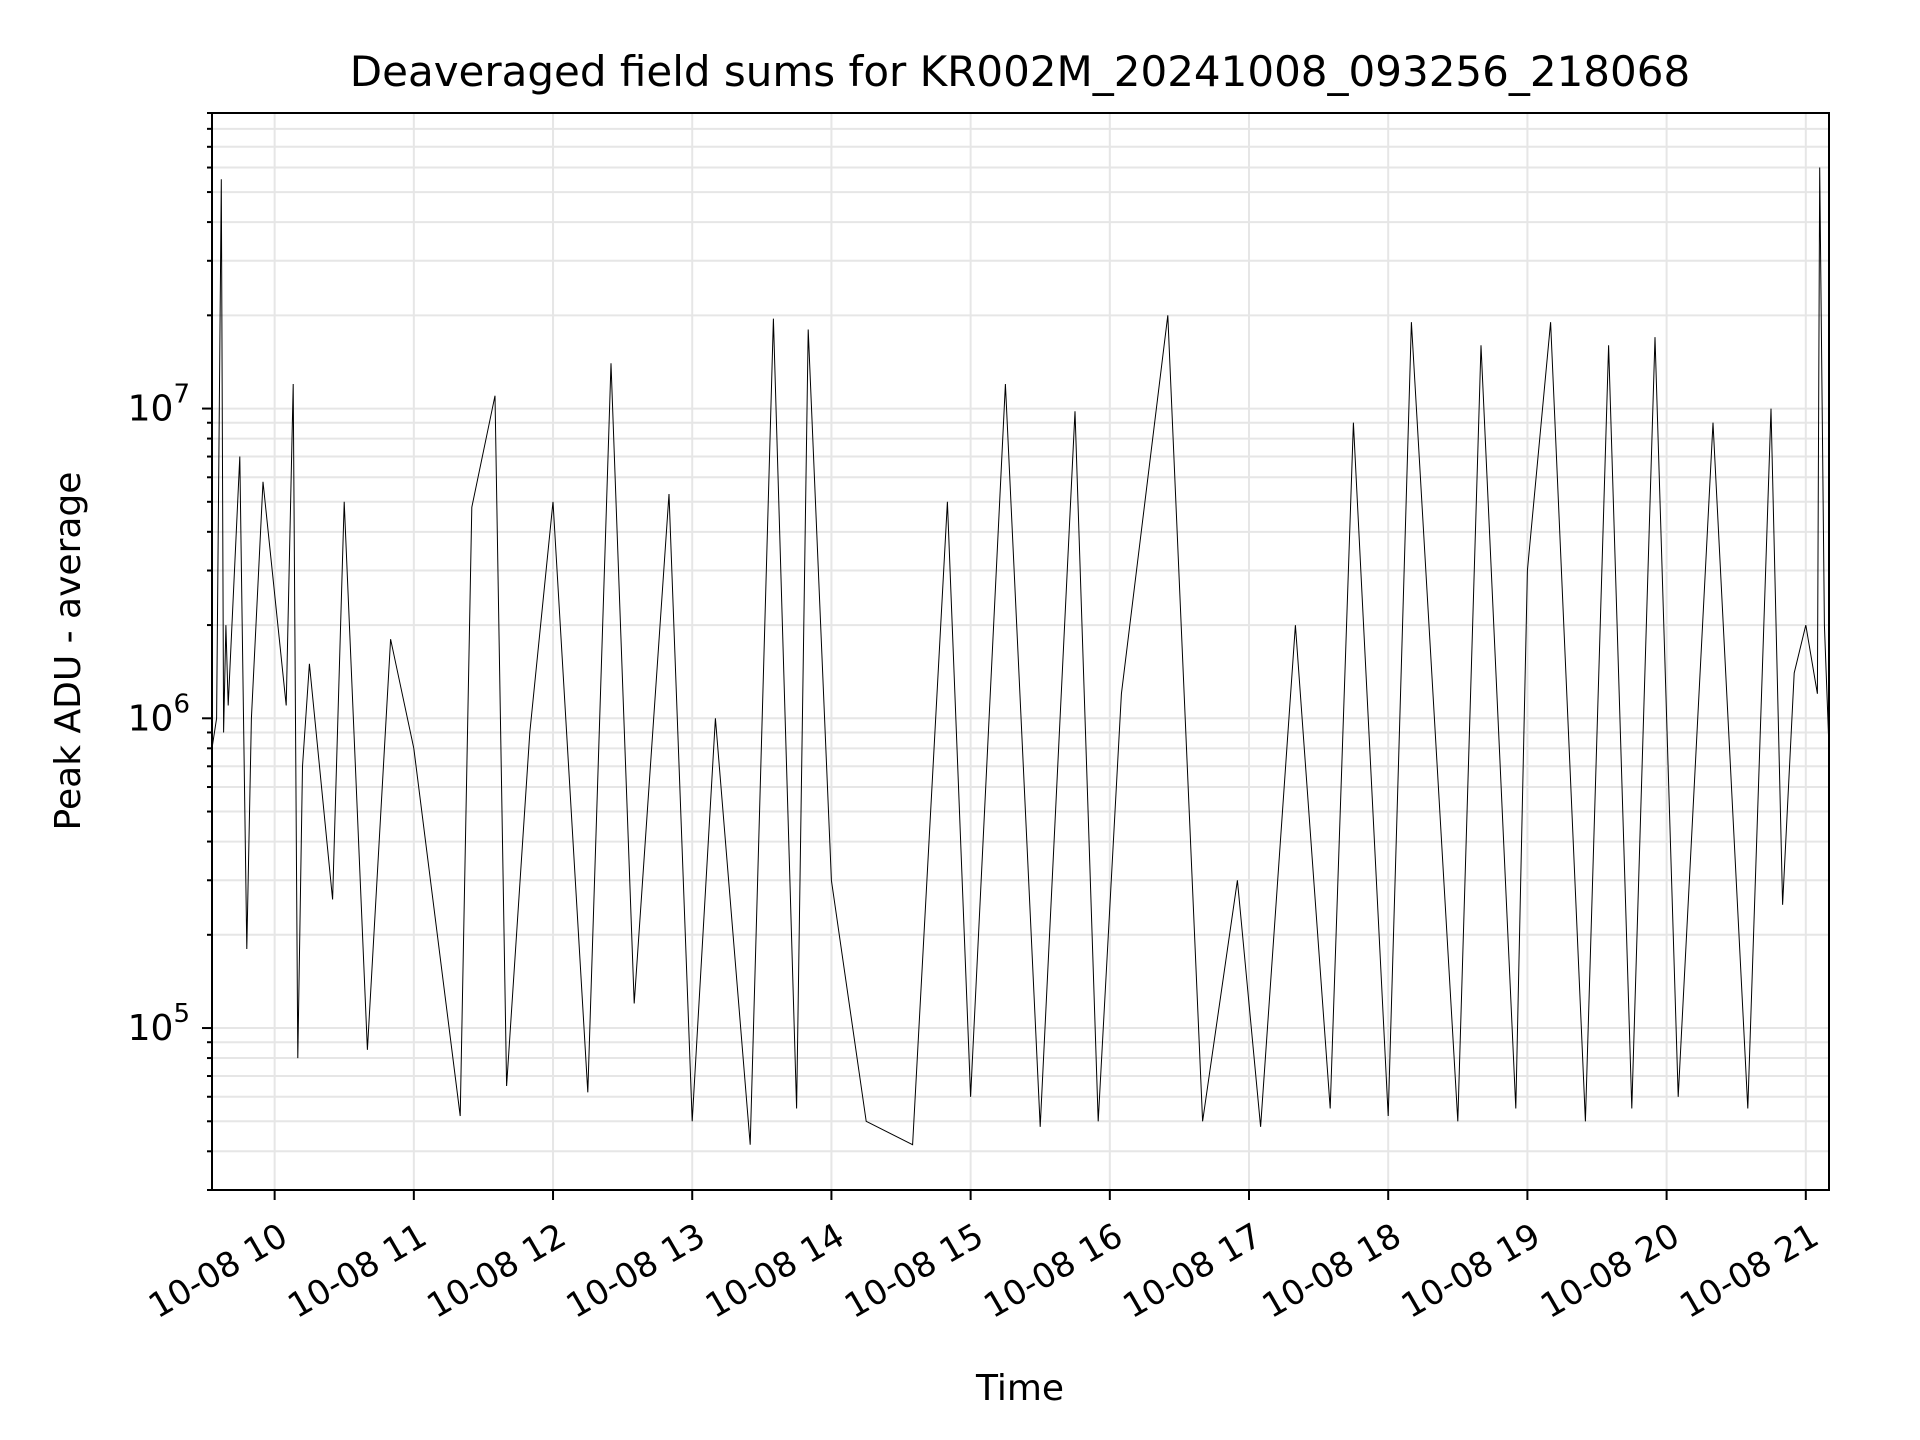 The width and height of the screenshot is (1920, 1440). Describe the element at coordinates (1019, 1388) in the screenshot. I see `x-axis-label: Time` at that location.